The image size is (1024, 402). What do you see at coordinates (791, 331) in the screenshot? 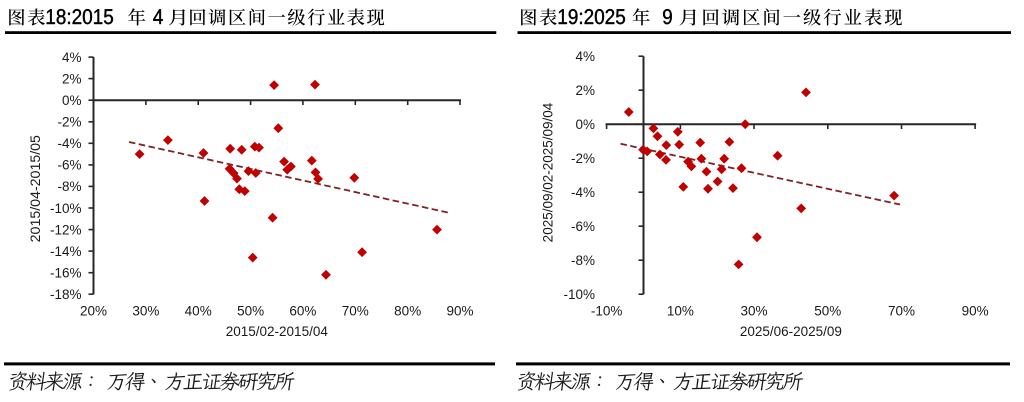
I see `svg-text: 2025/06-2025/09` at bounding box center [791, 331].